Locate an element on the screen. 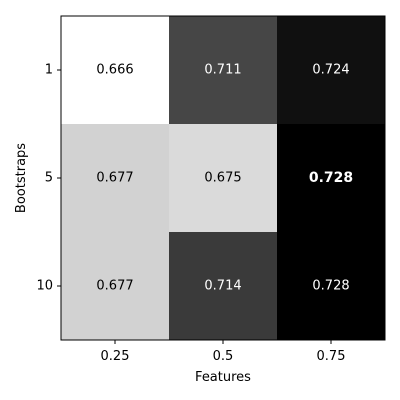 This screenshot has height=400, width=400. cell-value-label: 0.724 is located at coordinates (330, 70).